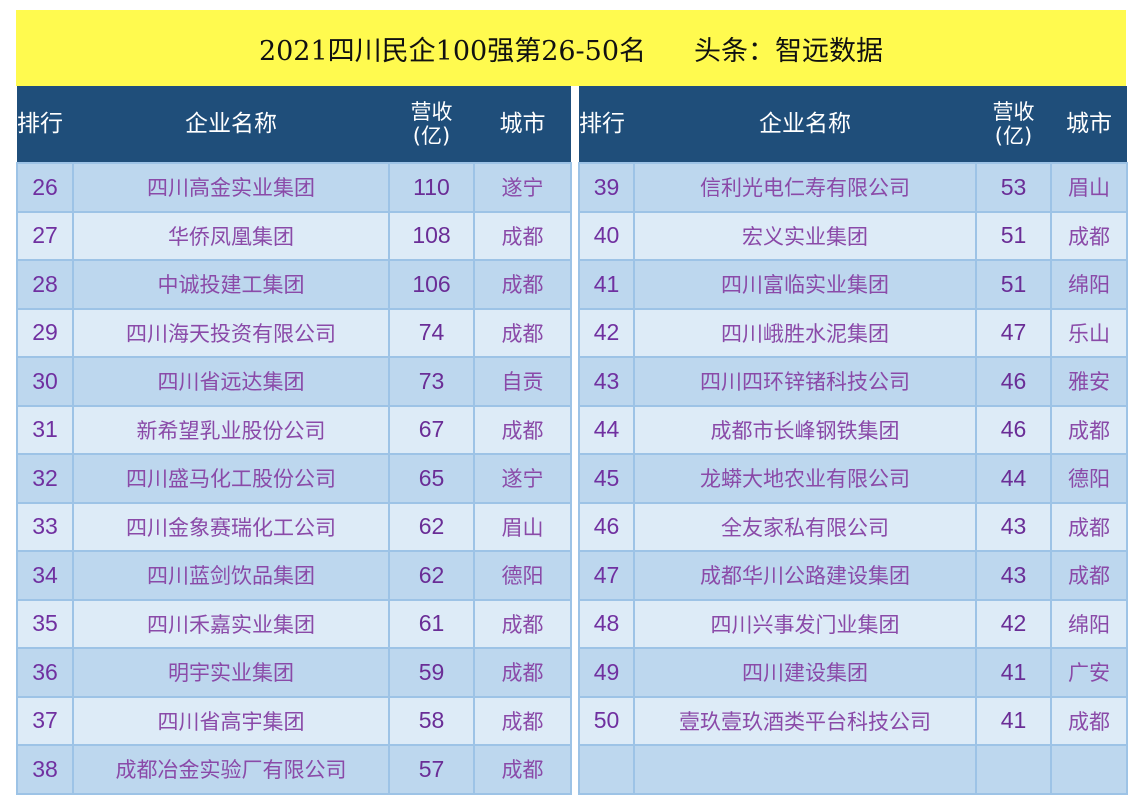 Image resolution: width=1144 pixels, height=795 pixels. I want to click on revenue-cell: 61, so click(431, 623).